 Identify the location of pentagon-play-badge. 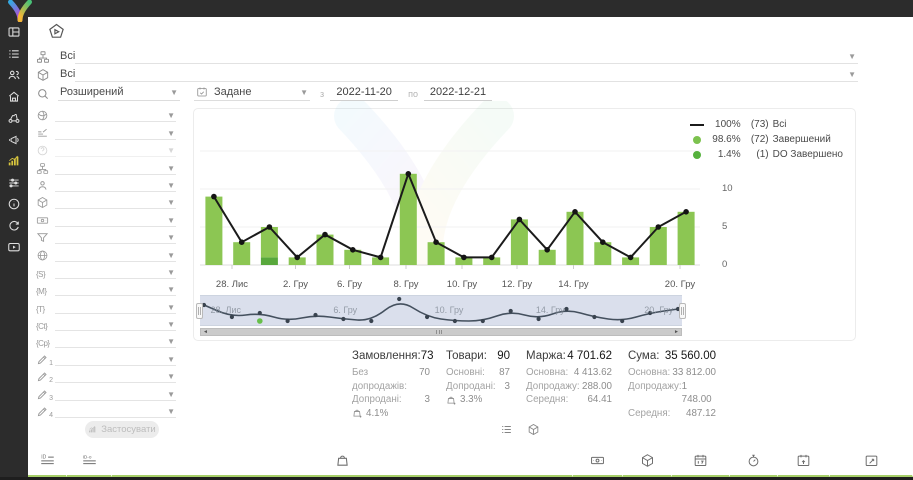
(56, 31).